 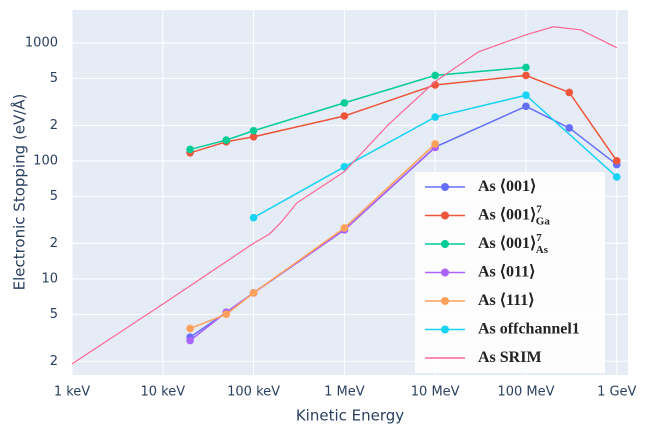 I want to click on y-tick-label: 100, so click(x=45, y=160).